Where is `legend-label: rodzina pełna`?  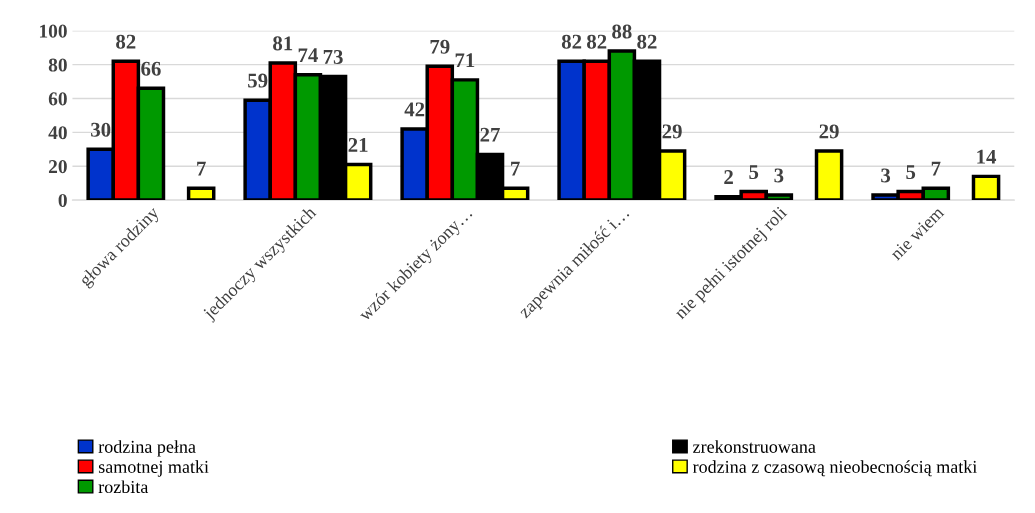 legend-label: rodzina pełna is located at coordinates (147, 448).